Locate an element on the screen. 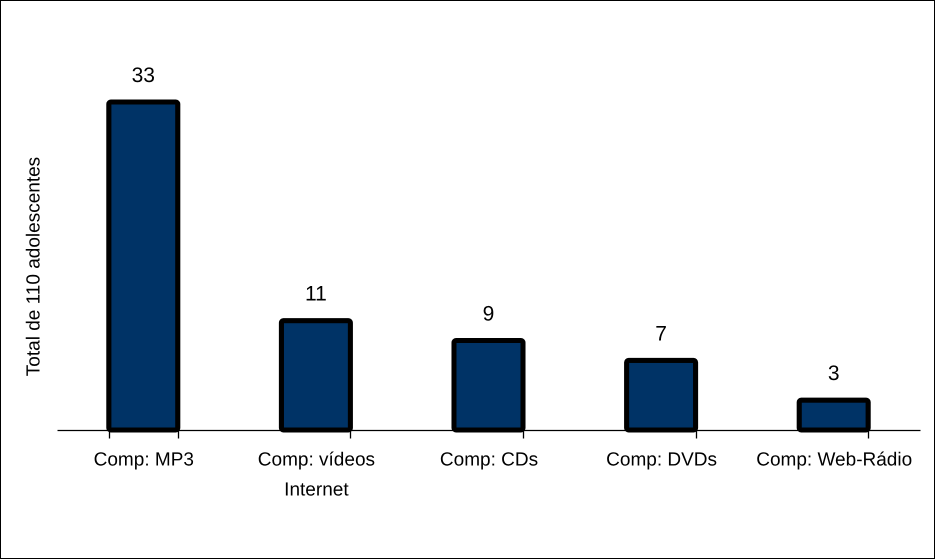  data-label: 11 is located at coordinates (315, 294).